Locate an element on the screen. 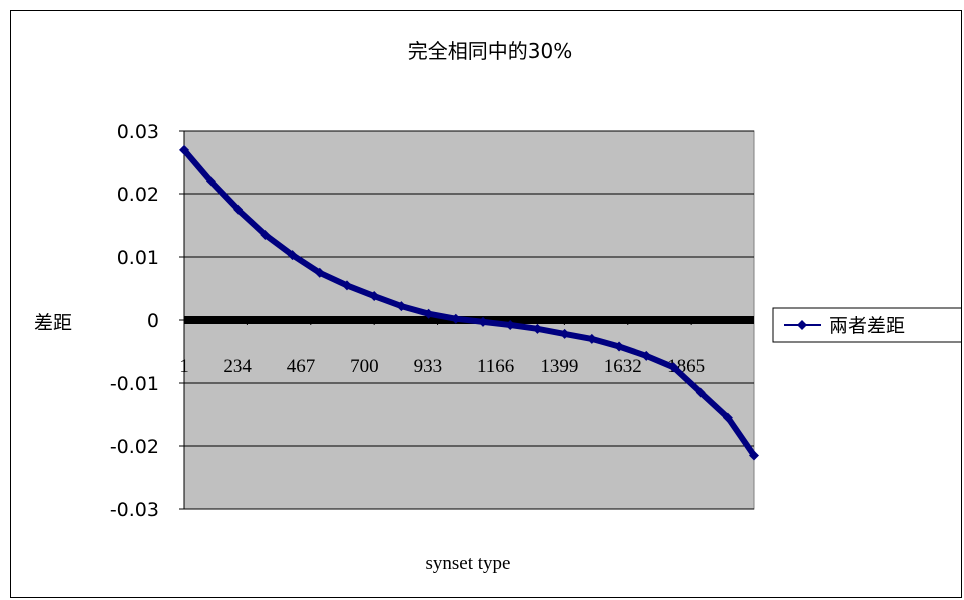  y-tick-label: 0.02 is located at coordinates (138, 195).